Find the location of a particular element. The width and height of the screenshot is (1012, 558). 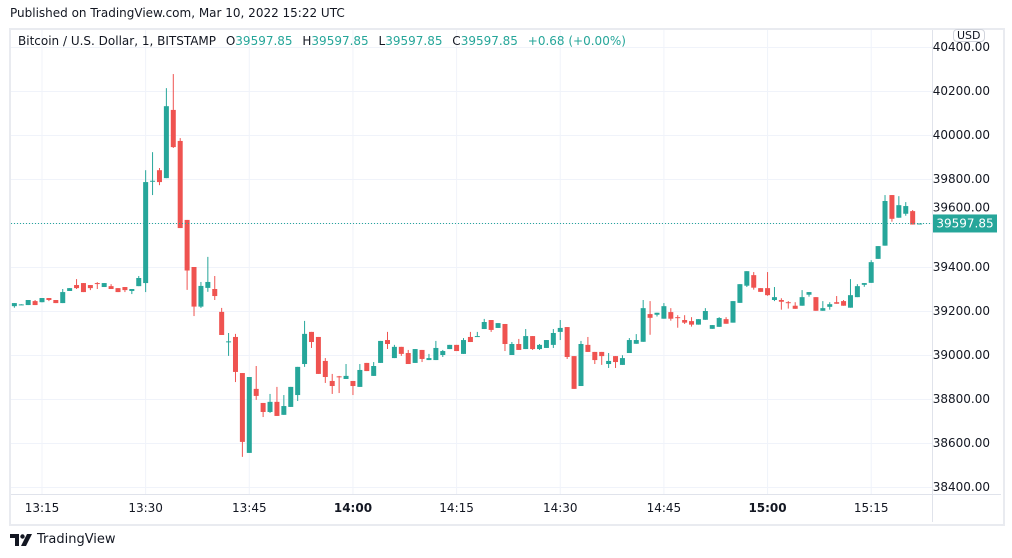

price-tick-label: 38800.00 is located at coordinates (961, 399).